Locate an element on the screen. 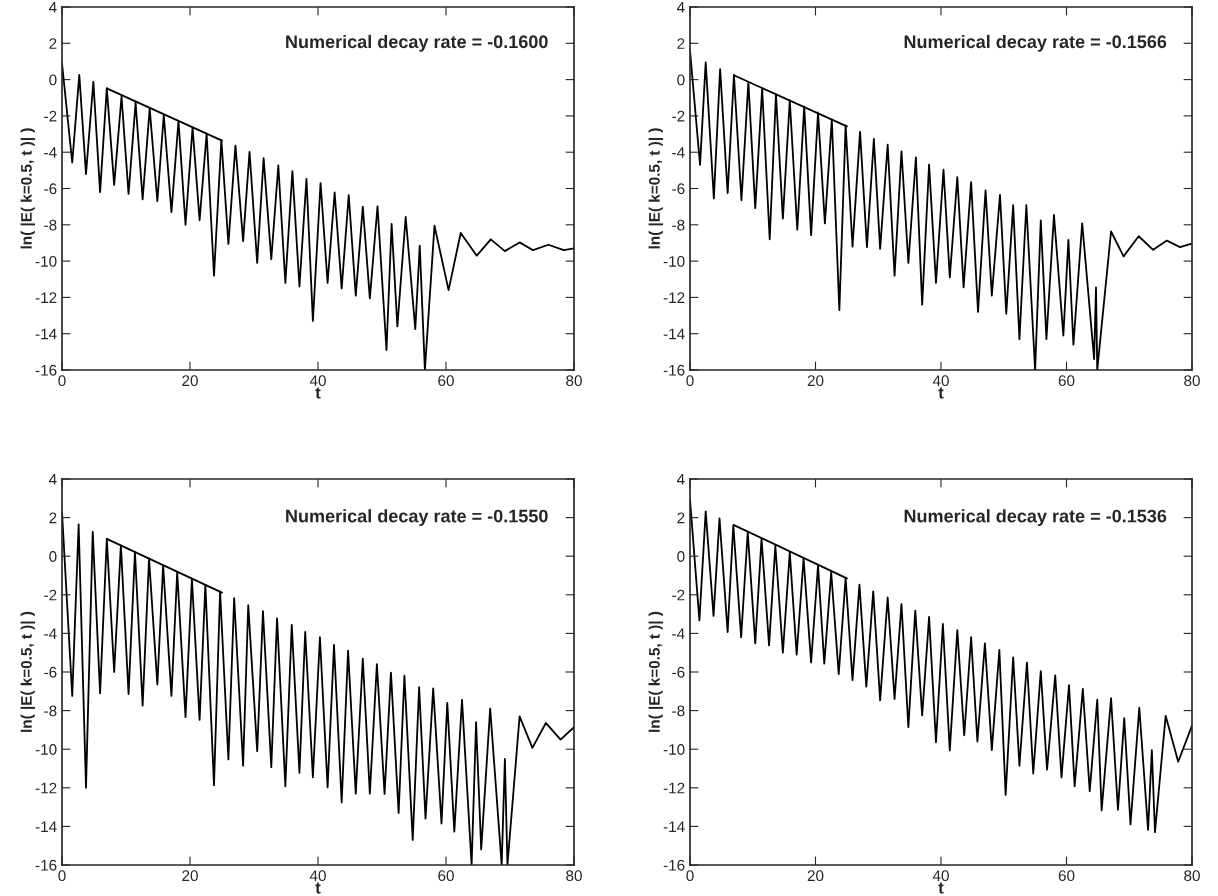  annotation: Numerical decay rate = -0.1566 is located at coordinates (1035, 43).